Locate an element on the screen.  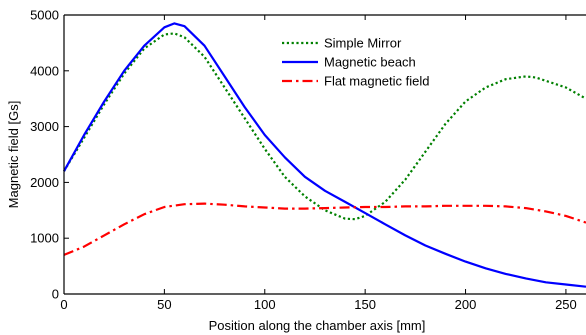
y-tick-label: 3000 is located at coordinates (44, 126).